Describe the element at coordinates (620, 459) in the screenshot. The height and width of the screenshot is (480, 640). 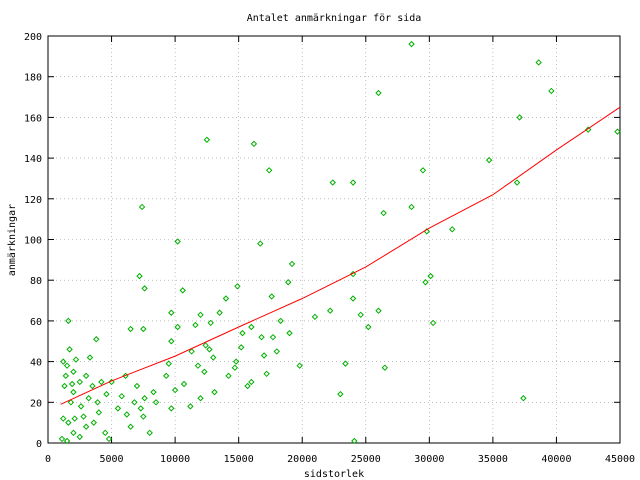
I see `x-tick-label: 45000` at that location.